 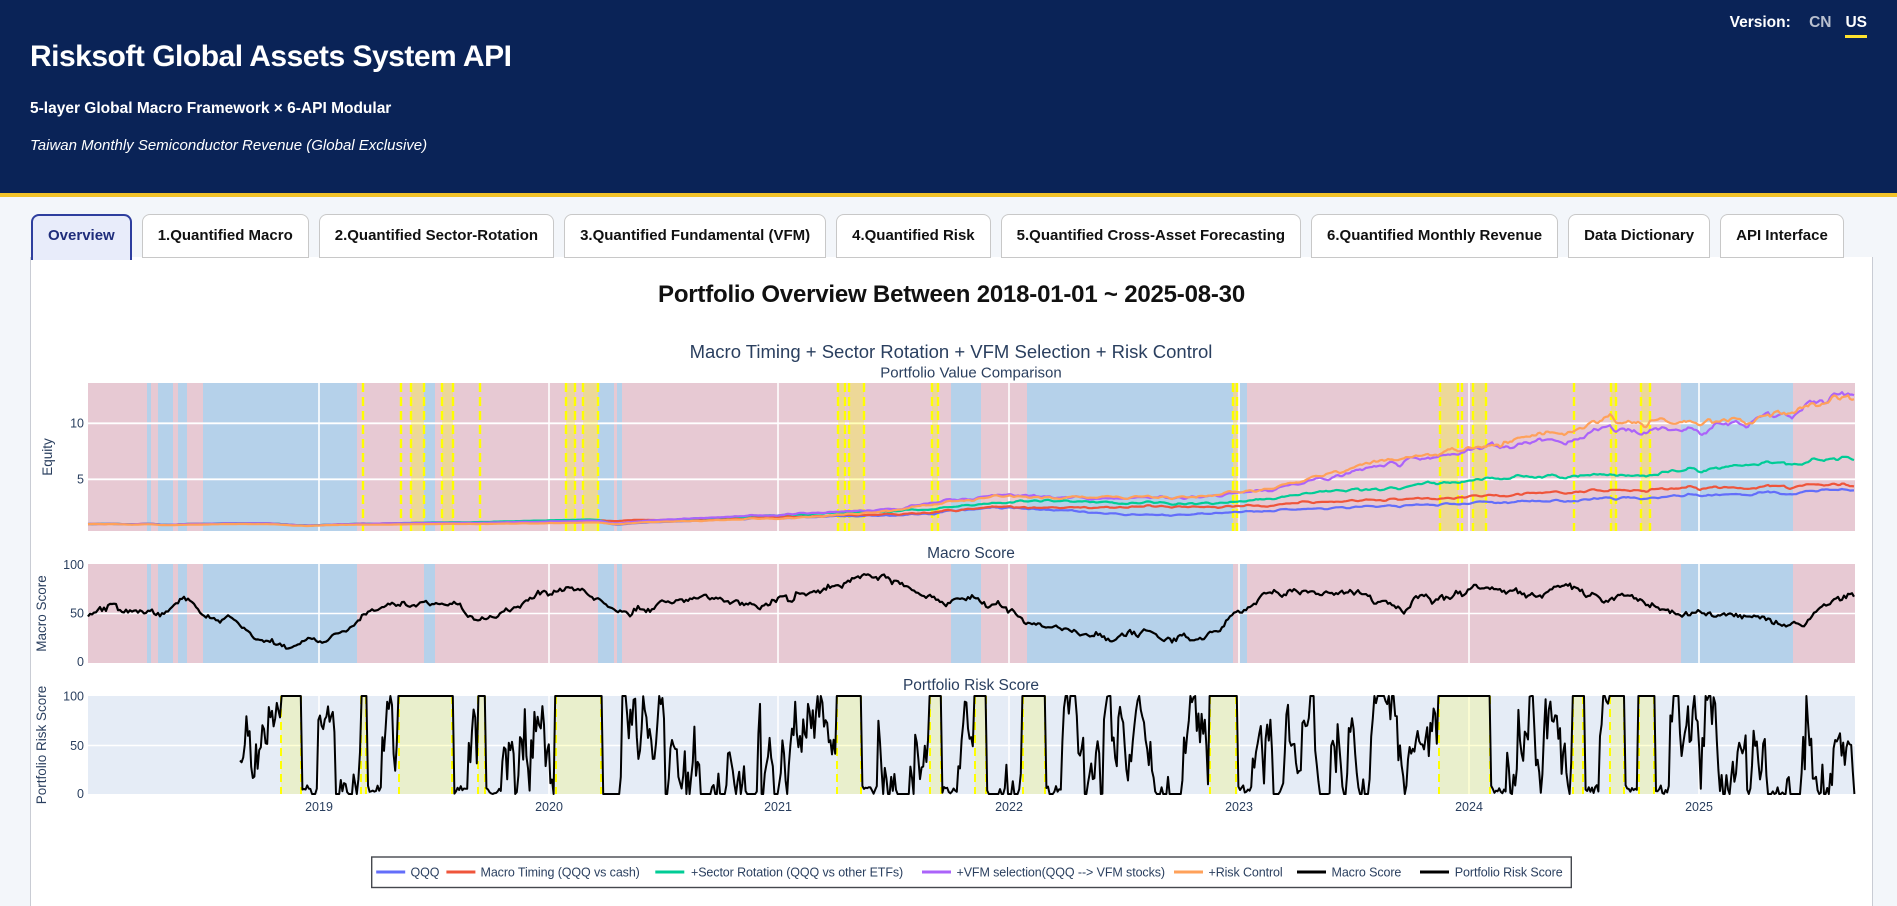 I want to click on svg-text: Portfolio Value Comparison, so click(x=970, y=373).